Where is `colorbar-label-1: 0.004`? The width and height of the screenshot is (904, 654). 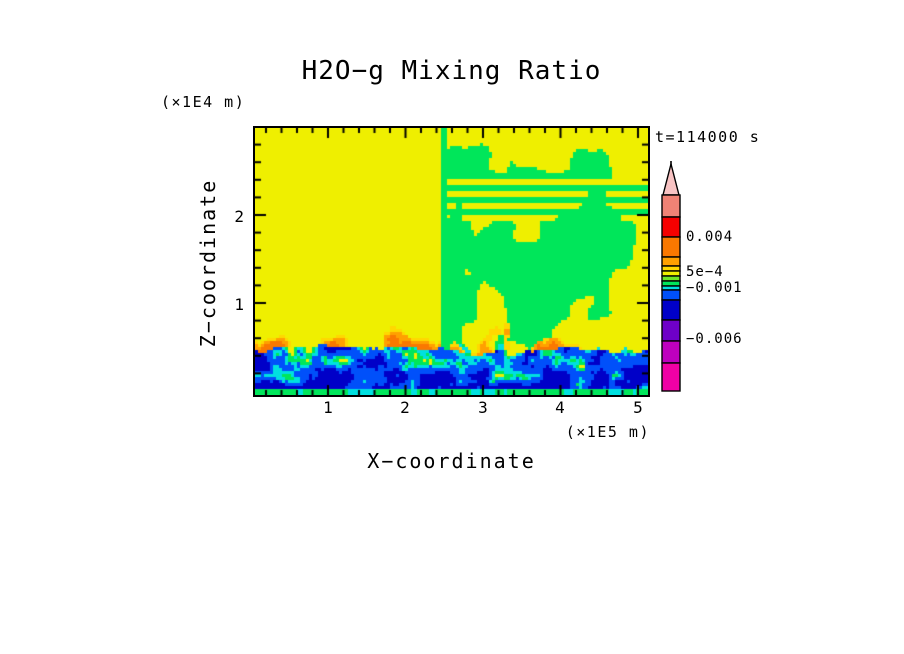
colorbar-label-1: 0.004 is located at coordinates (710, 237).